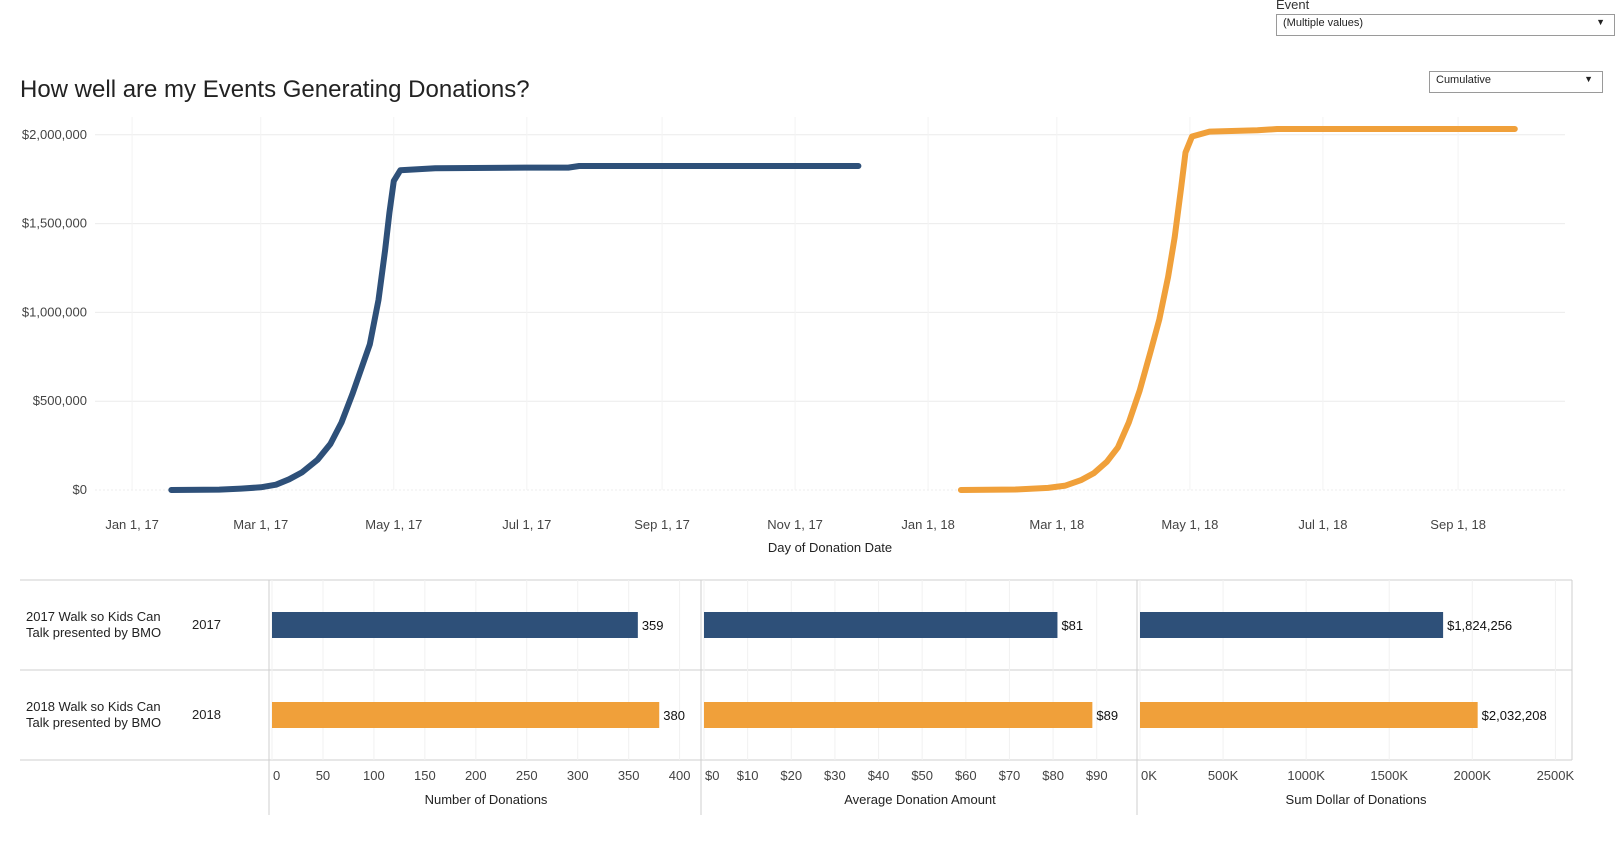  What do you see at coordinates (629, 775) in the screenshot?
I see `bar-axis-tick-label: 350` at bounding box center [629, 775].